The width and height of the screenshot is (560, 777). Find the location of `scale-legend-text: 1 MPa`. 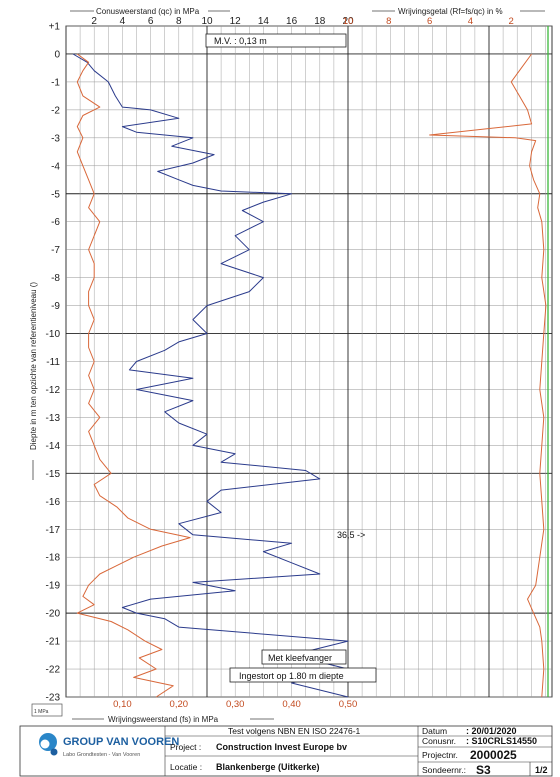

scale-legend-text: 1 MPa is located at coordinates (41, 712).